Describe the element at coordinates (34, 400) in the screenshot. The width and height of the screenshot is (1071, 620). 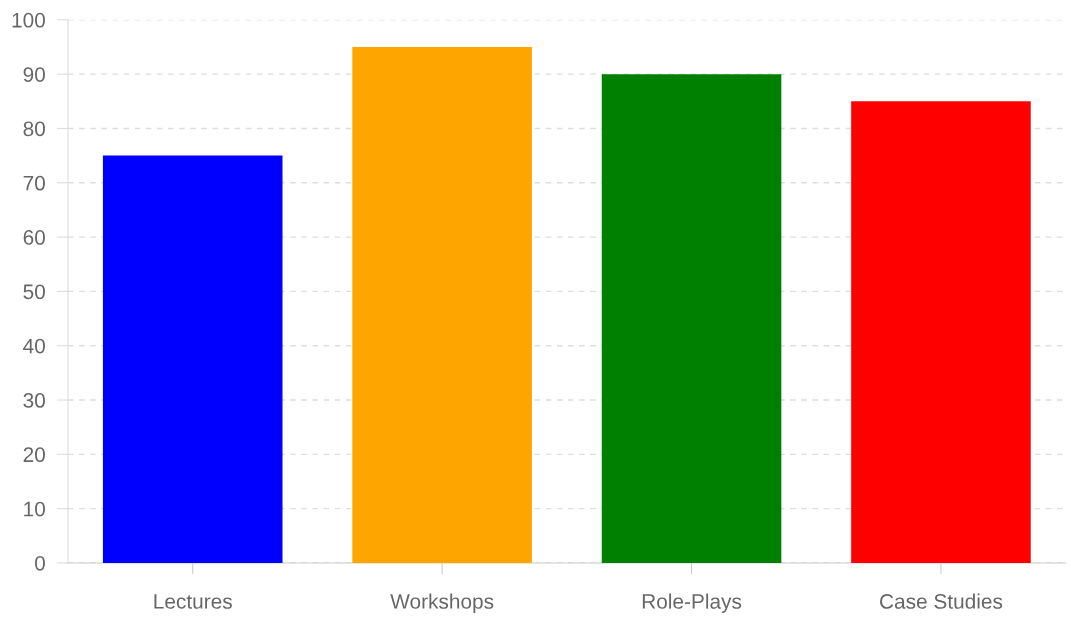
I see `y-tick-label: 30` at that location.